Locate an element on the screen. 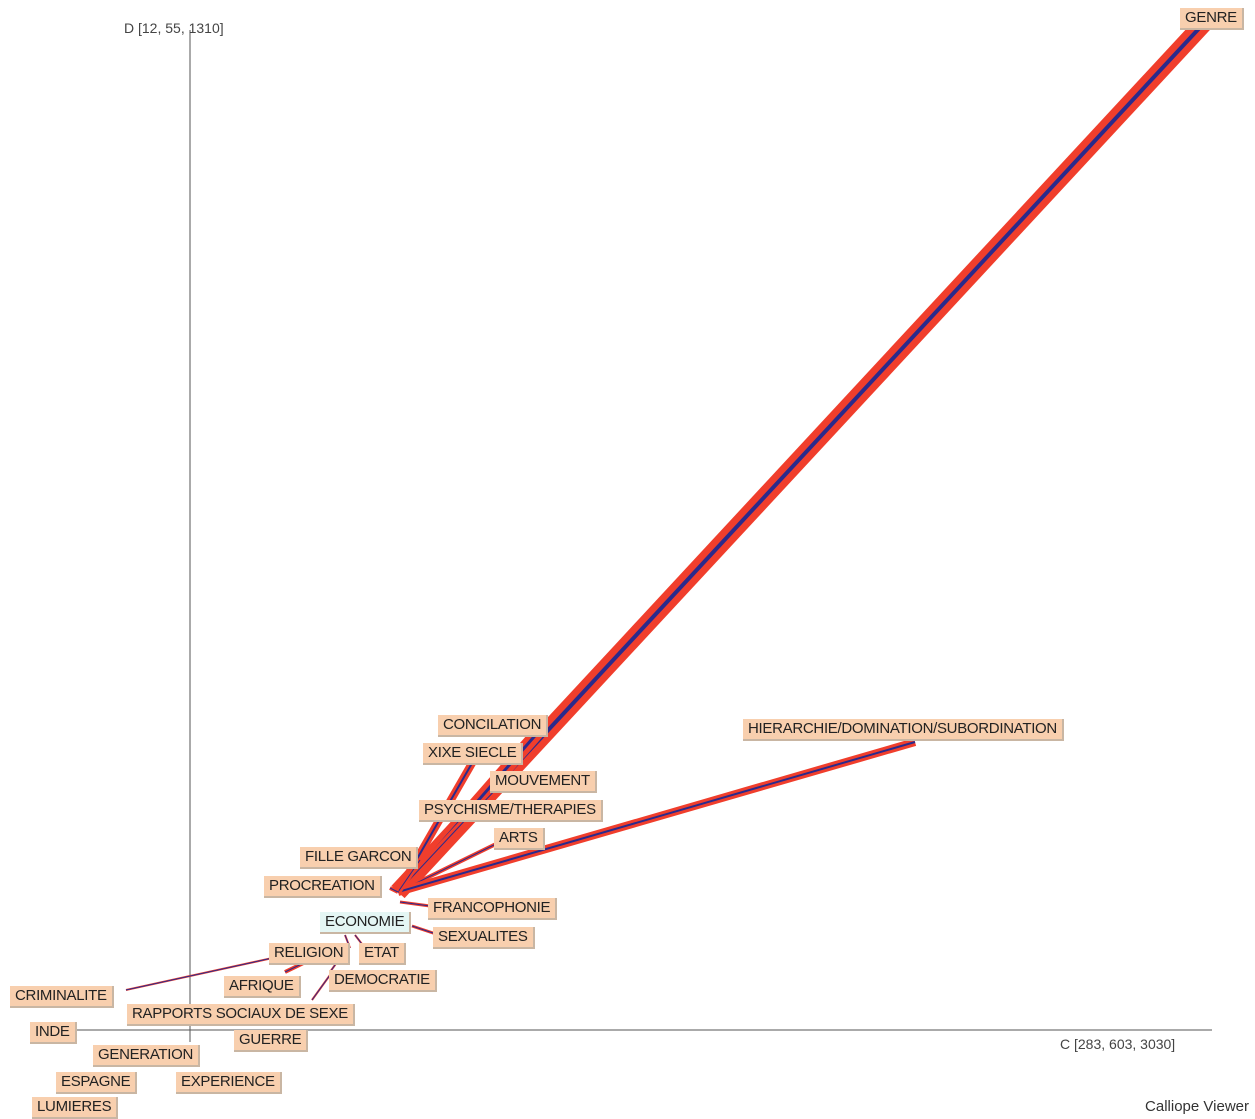  link-core-francophonie is located at coordinates (415, 904).